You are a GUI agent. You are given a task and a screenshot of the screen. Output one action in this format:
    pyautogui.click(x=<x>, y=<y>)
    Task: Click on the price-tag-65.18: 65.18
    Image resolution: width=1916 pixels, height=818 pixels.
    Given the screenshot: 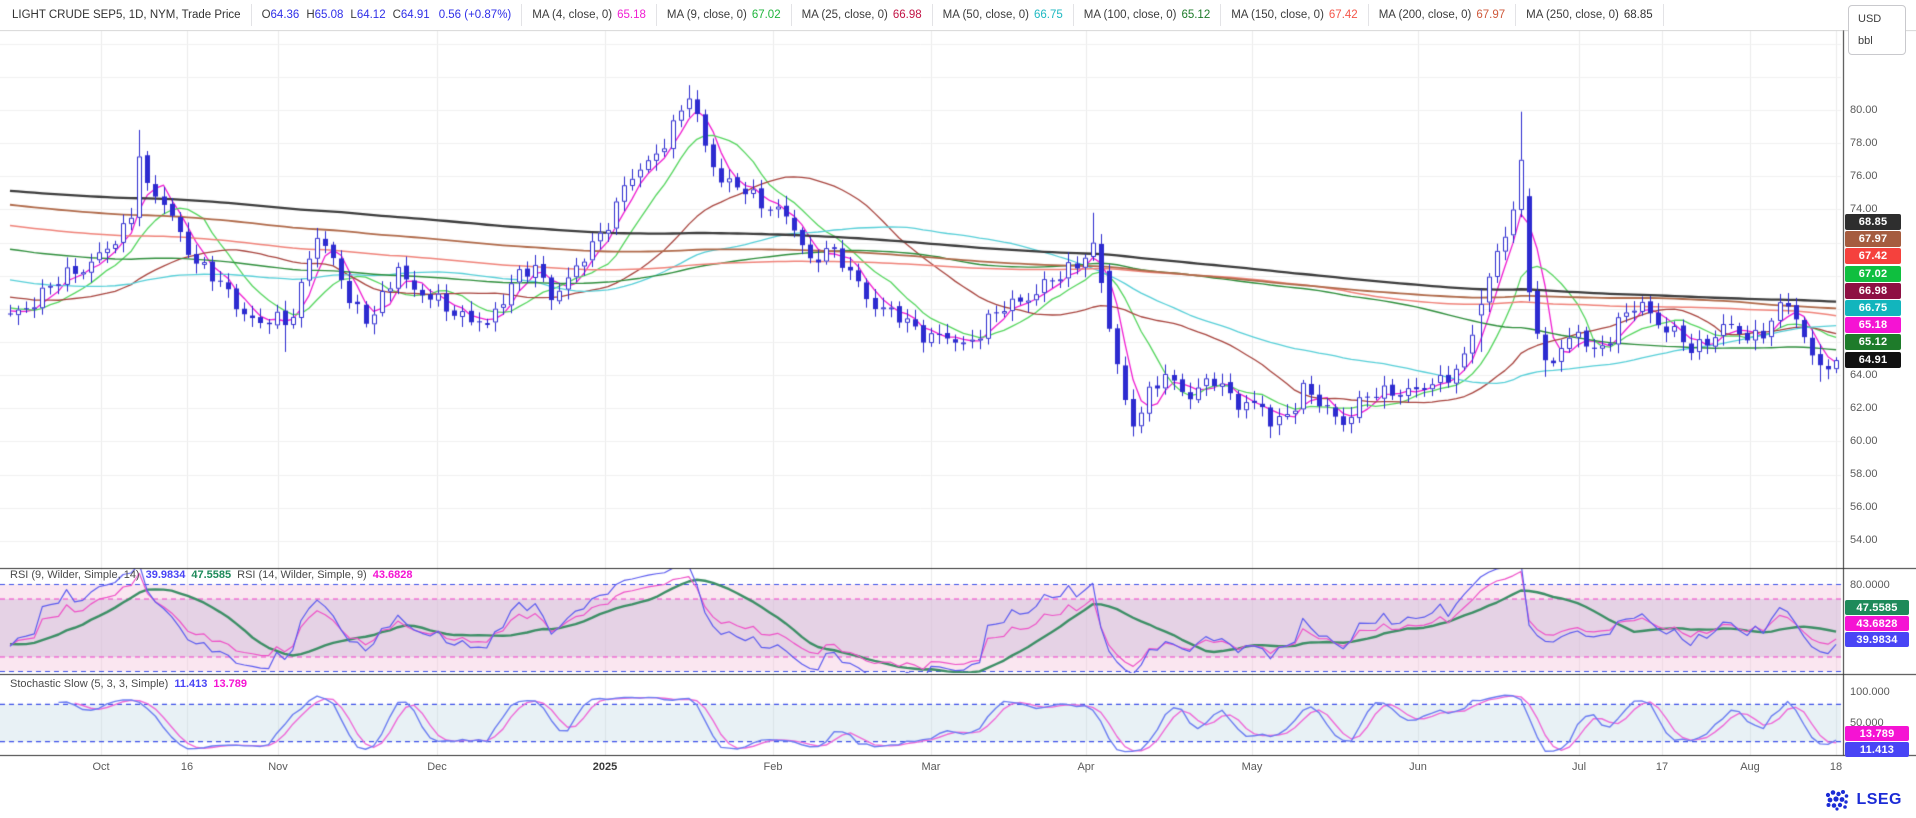 What is the action you would take?
    pyautogui.click(x=1873, y=325)
    